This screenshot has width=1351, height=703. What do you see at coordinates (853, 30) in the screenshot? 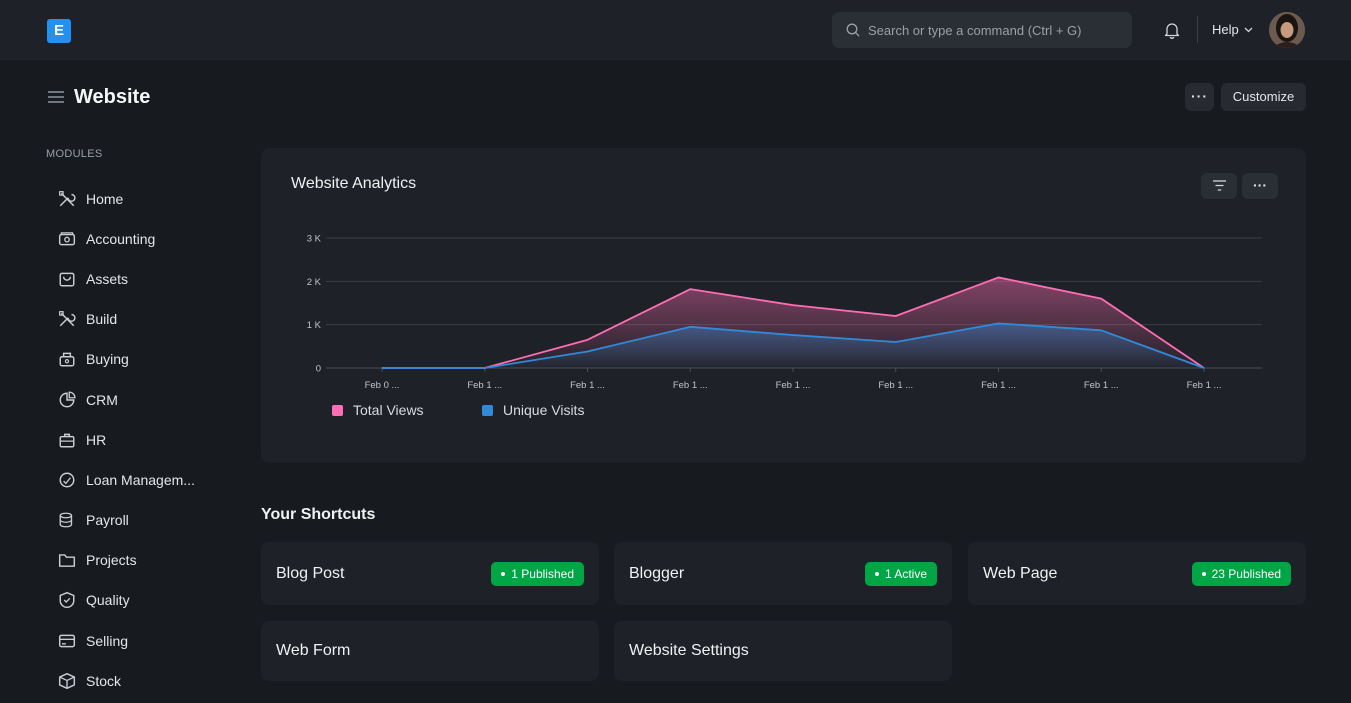
I see `search-icon` at bounding box center [853, 30].